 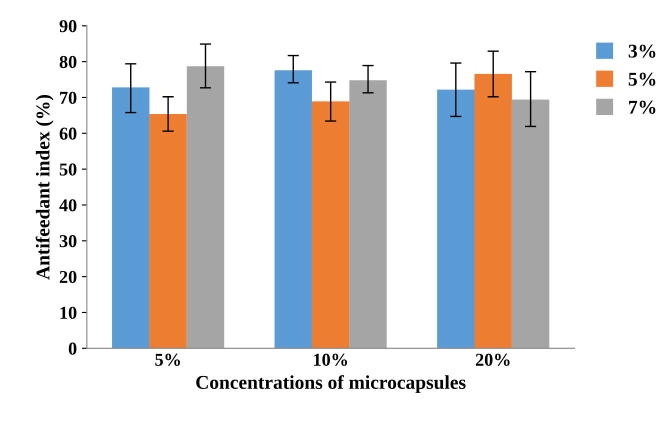 I want to click on y-tick-label: 30, so click(x=68, y=241).